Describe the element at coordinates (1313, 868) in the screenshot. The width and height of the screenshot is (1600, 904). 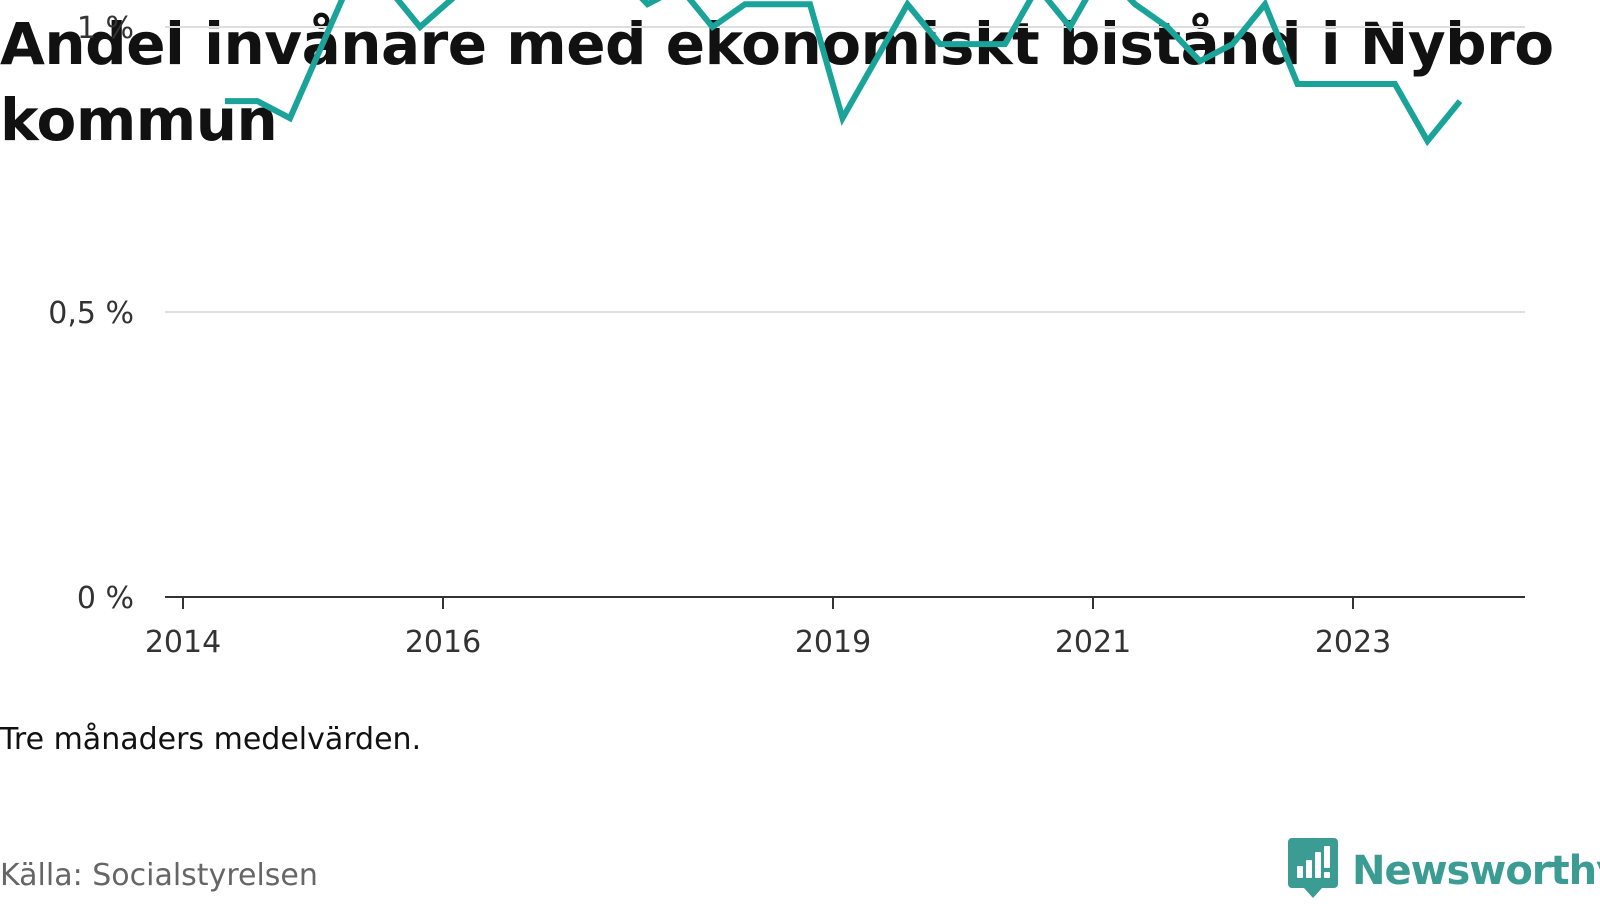
I see `newsworthy-logo-icon` at that location.